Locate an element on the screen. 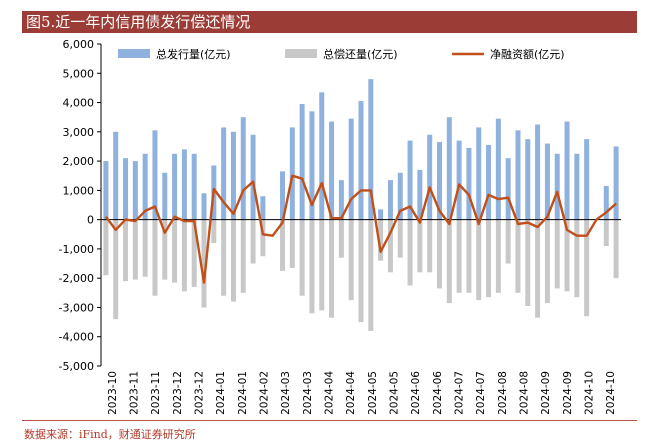 Image resolution: width=659 pixels, height=444 pixels. x-tick-label: 2023-11 is located at coordinates (135, 393).